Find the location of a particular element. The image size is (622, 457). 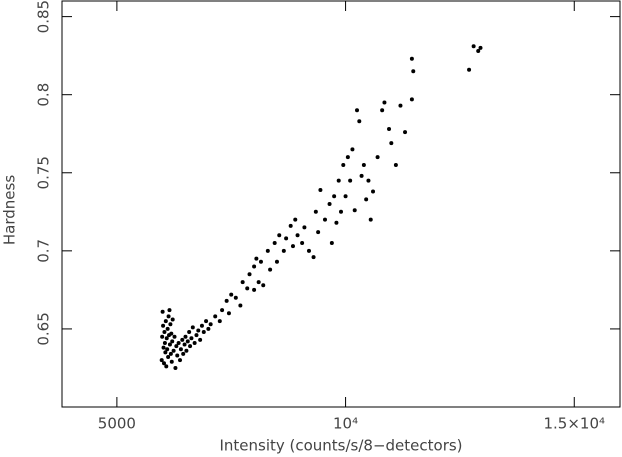

y-tick-label: 0.8 is located at coordinates (44, 95).